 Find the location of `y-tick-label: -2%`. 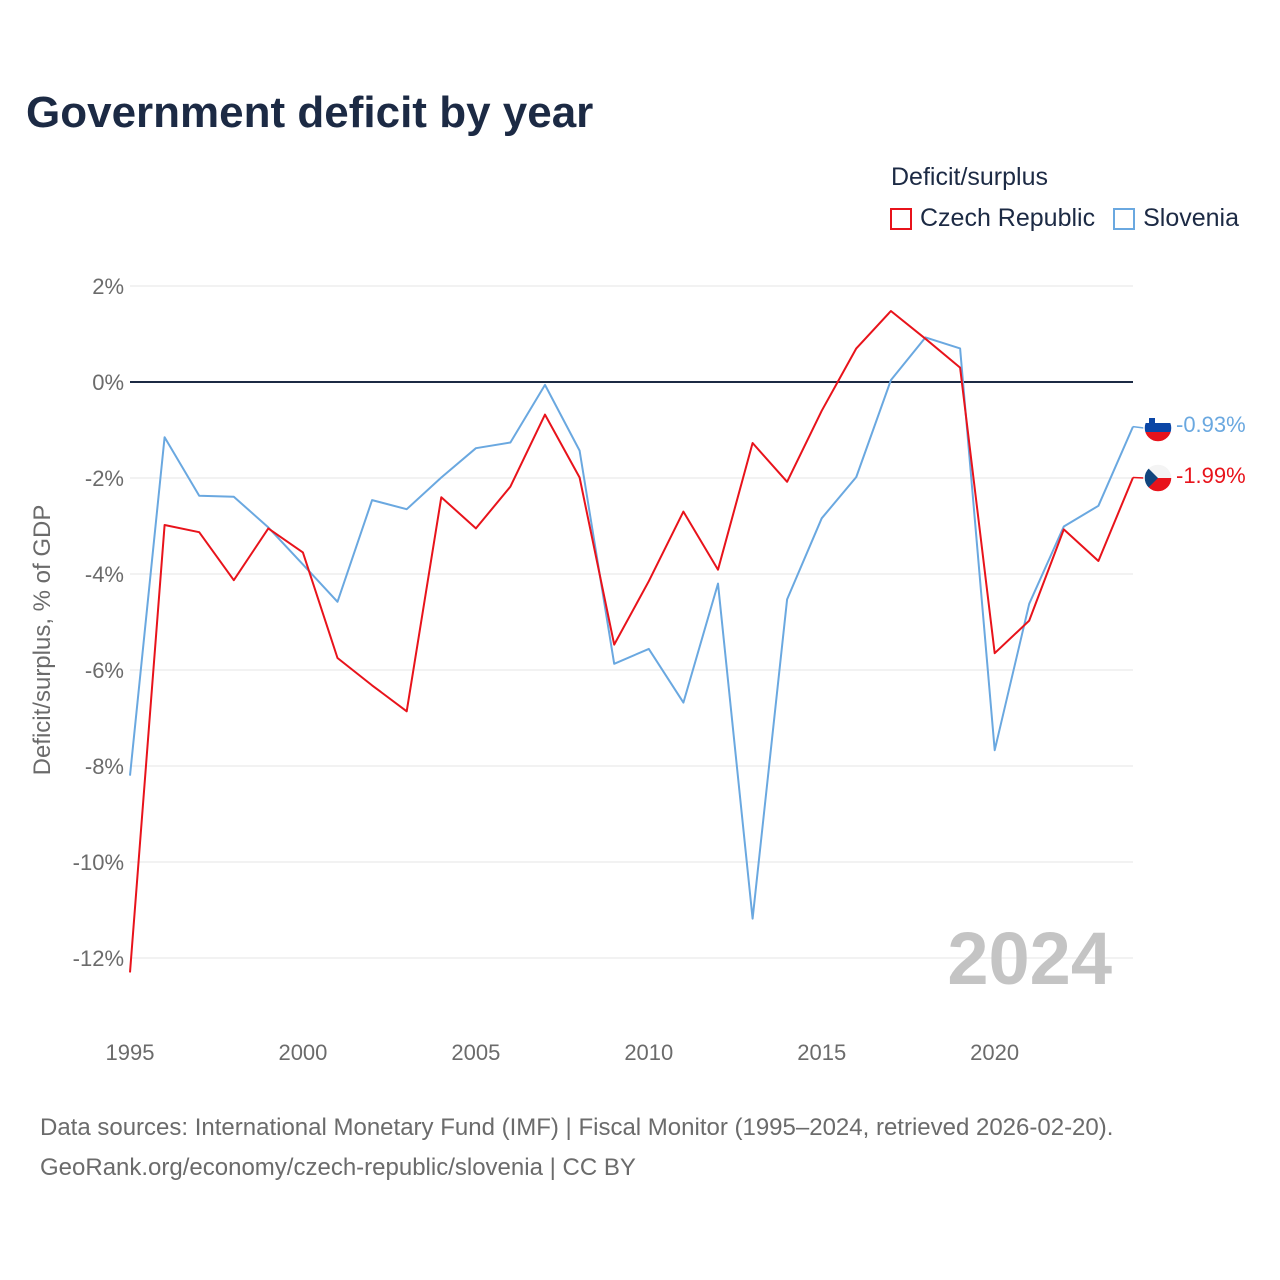

y-tick-label: -2% is located at coordinates (104, 478).